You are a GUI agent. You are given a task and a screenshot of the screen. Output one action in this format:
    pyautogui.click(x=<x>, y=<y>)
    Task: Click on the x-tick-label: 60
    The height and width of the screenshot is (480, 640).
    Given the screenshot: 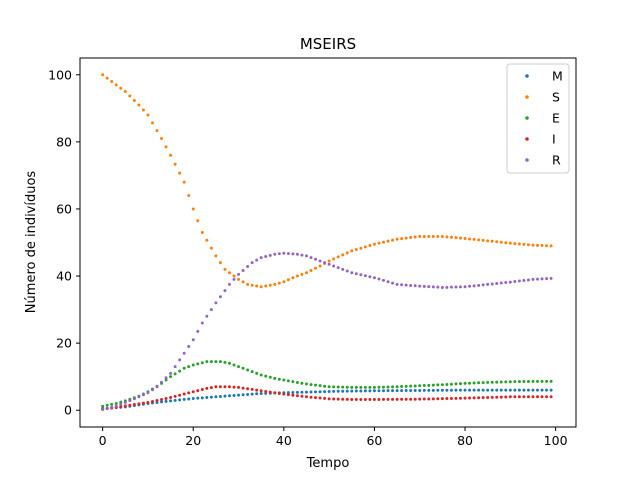 What is the action you would take?
    pyautogui.click(x=374, y=440)
    